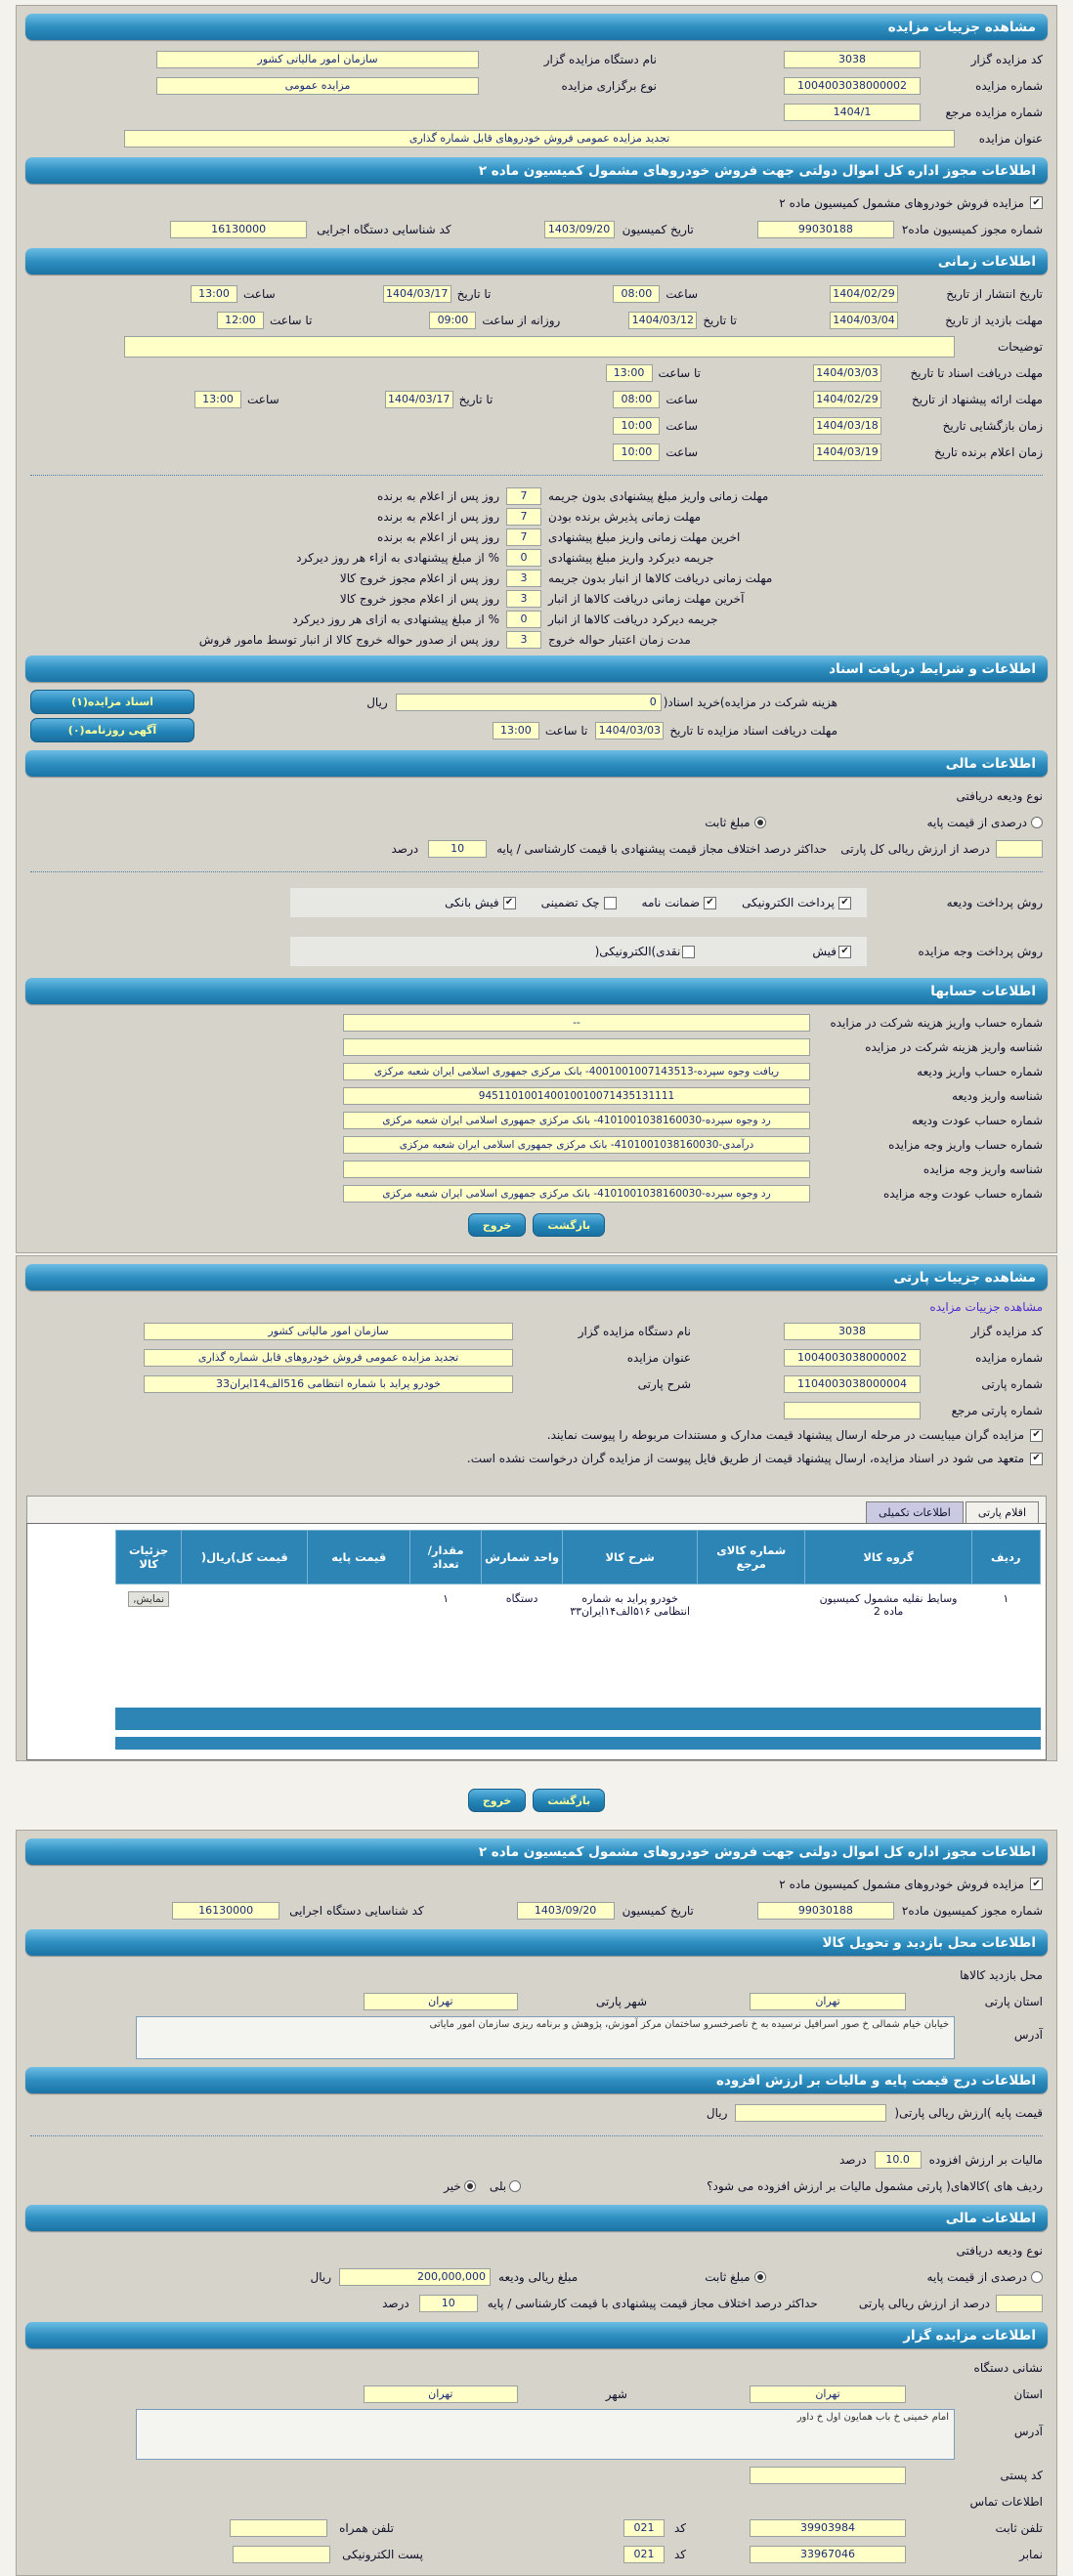 The height and width of the screenshot is (2576, 1073). What do you see at coordinates (546, 2434) in the screenshot?
I see `seller-address-field: امام خمینی خ باب همایون اول خ داور` at bounding box center [546, 2434].